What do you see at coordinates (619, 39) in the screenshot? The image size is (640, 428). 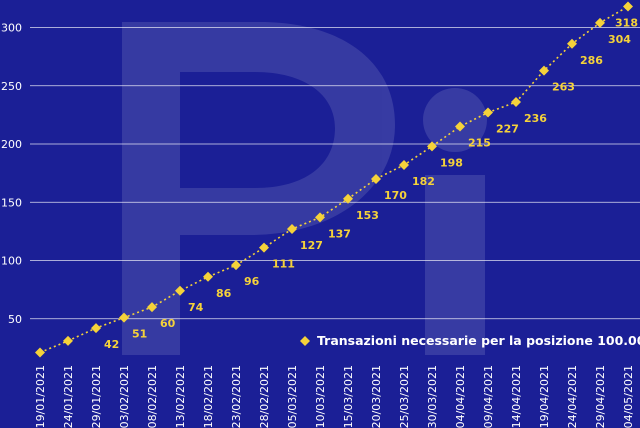 I see `data-label: 304` at bounding box center [619, 39].